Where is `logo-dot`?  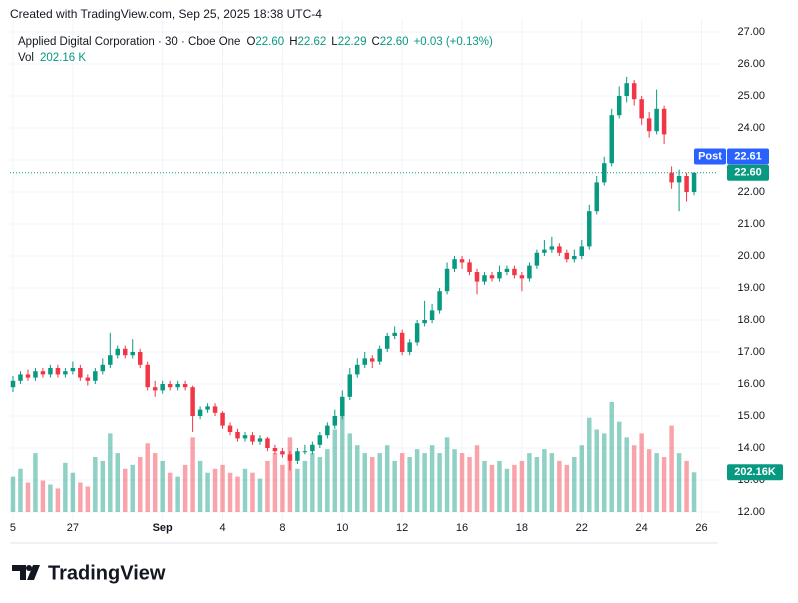 logo-dot is located at coordinates (29, 568).